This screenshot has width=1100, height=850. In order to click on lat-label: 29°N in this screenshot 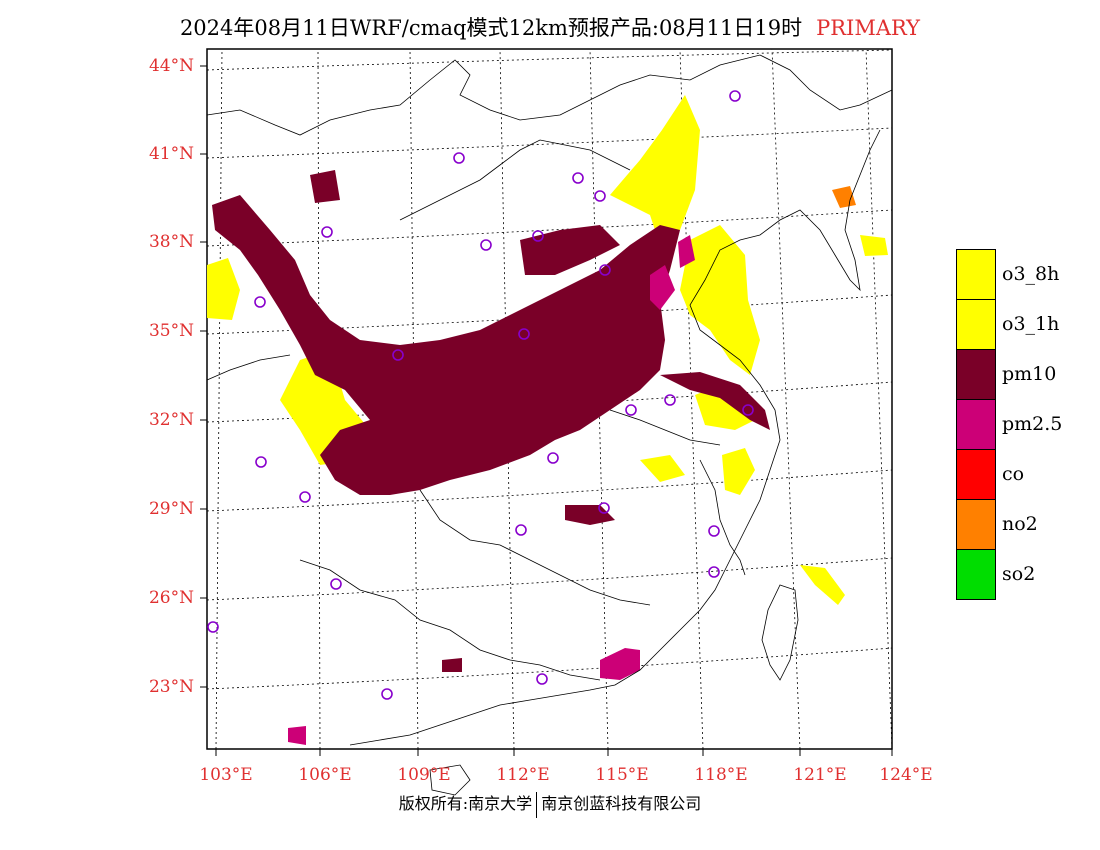, I will do `click(171, 509)`.